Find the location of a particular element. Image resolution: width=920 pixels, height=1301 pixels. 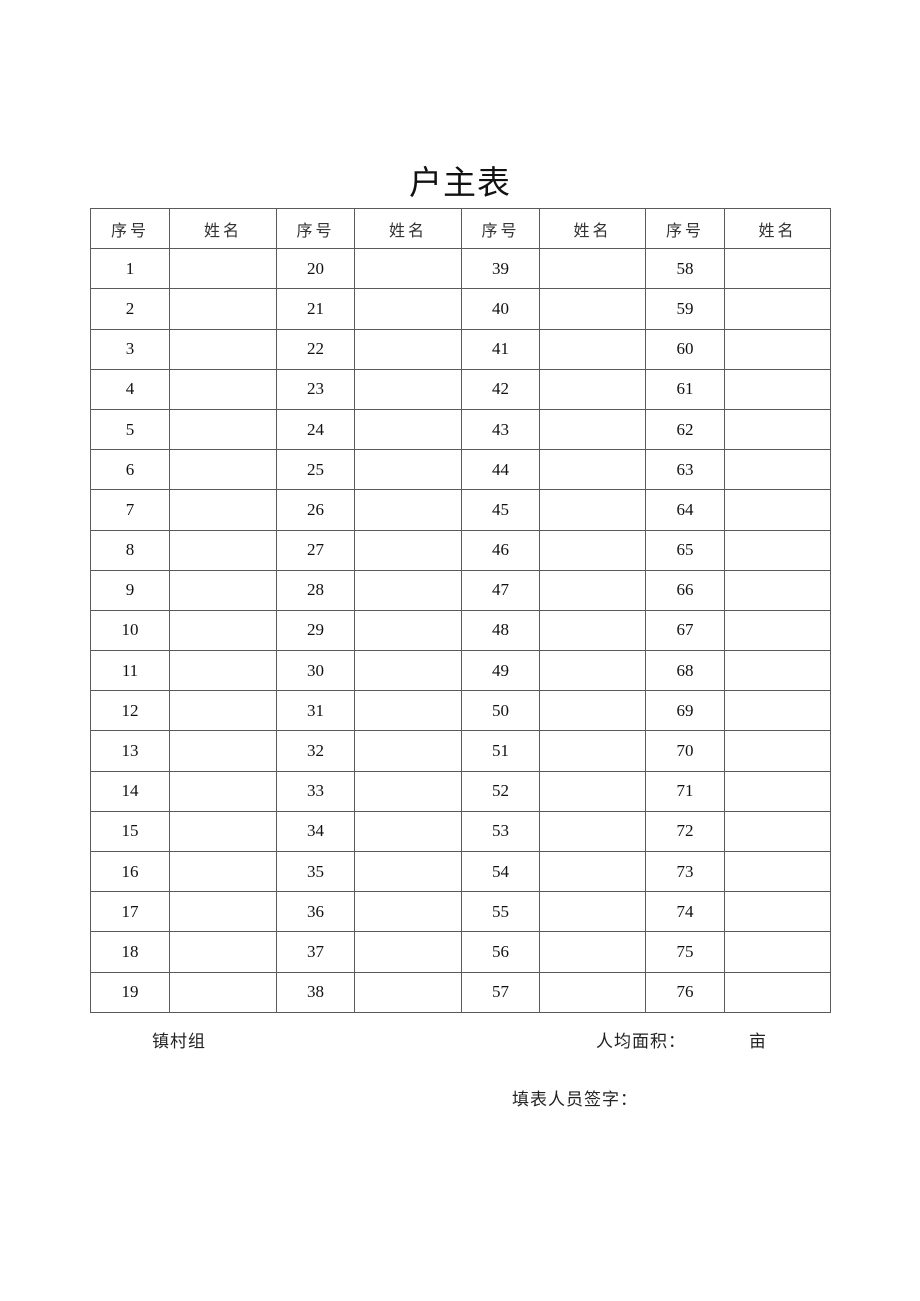

seq-cell: 56 is located at coordinates (500, 952).